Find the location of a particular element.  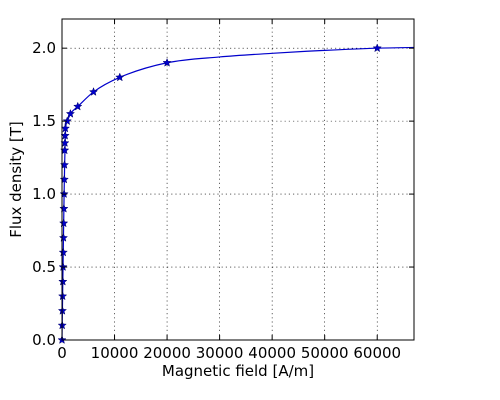

y-tick-label: 1.0 is located at coordinates (44, 194).